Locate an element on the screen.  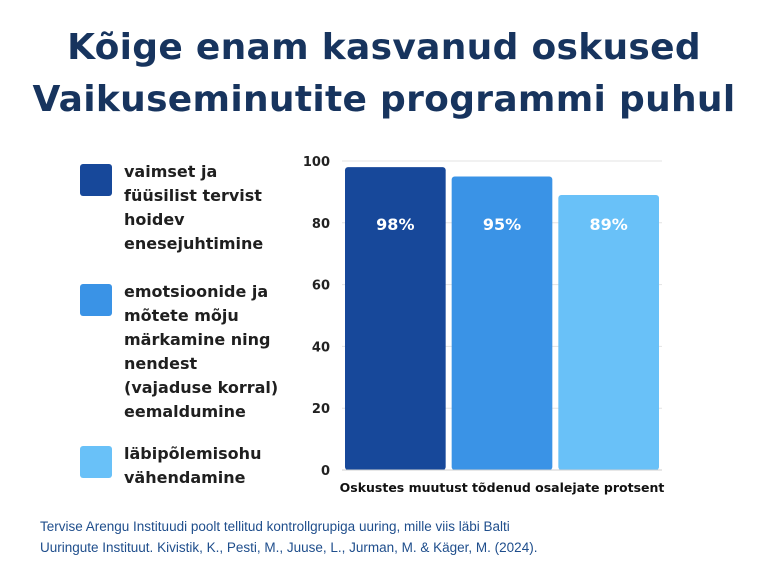
y-tick-label: 80 is located at coordinates (321, 224).